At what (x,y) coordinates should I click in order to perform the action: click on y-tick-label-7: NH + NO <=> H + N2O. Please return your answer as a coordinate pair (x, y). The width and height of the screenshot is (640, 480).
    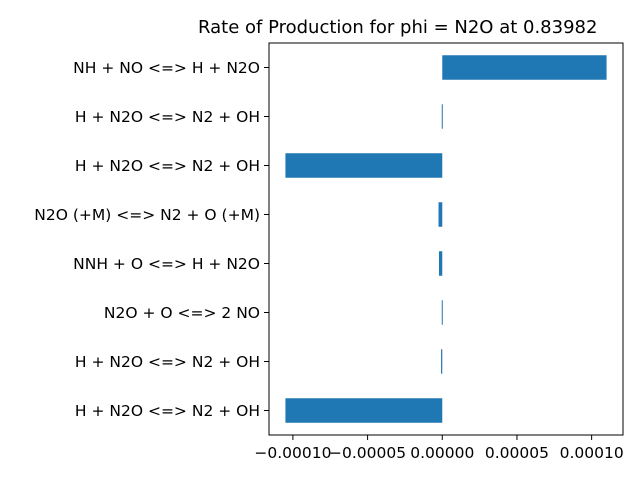
    Looking at the image, I should click on (166, 68).